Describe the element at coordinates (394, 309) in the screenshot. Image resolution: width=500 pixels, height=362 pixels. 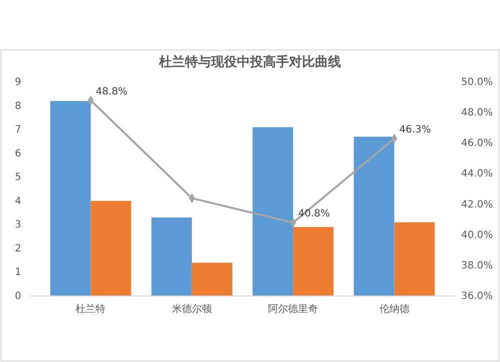
I see `x-tick-label: 伦纳德` at that location.